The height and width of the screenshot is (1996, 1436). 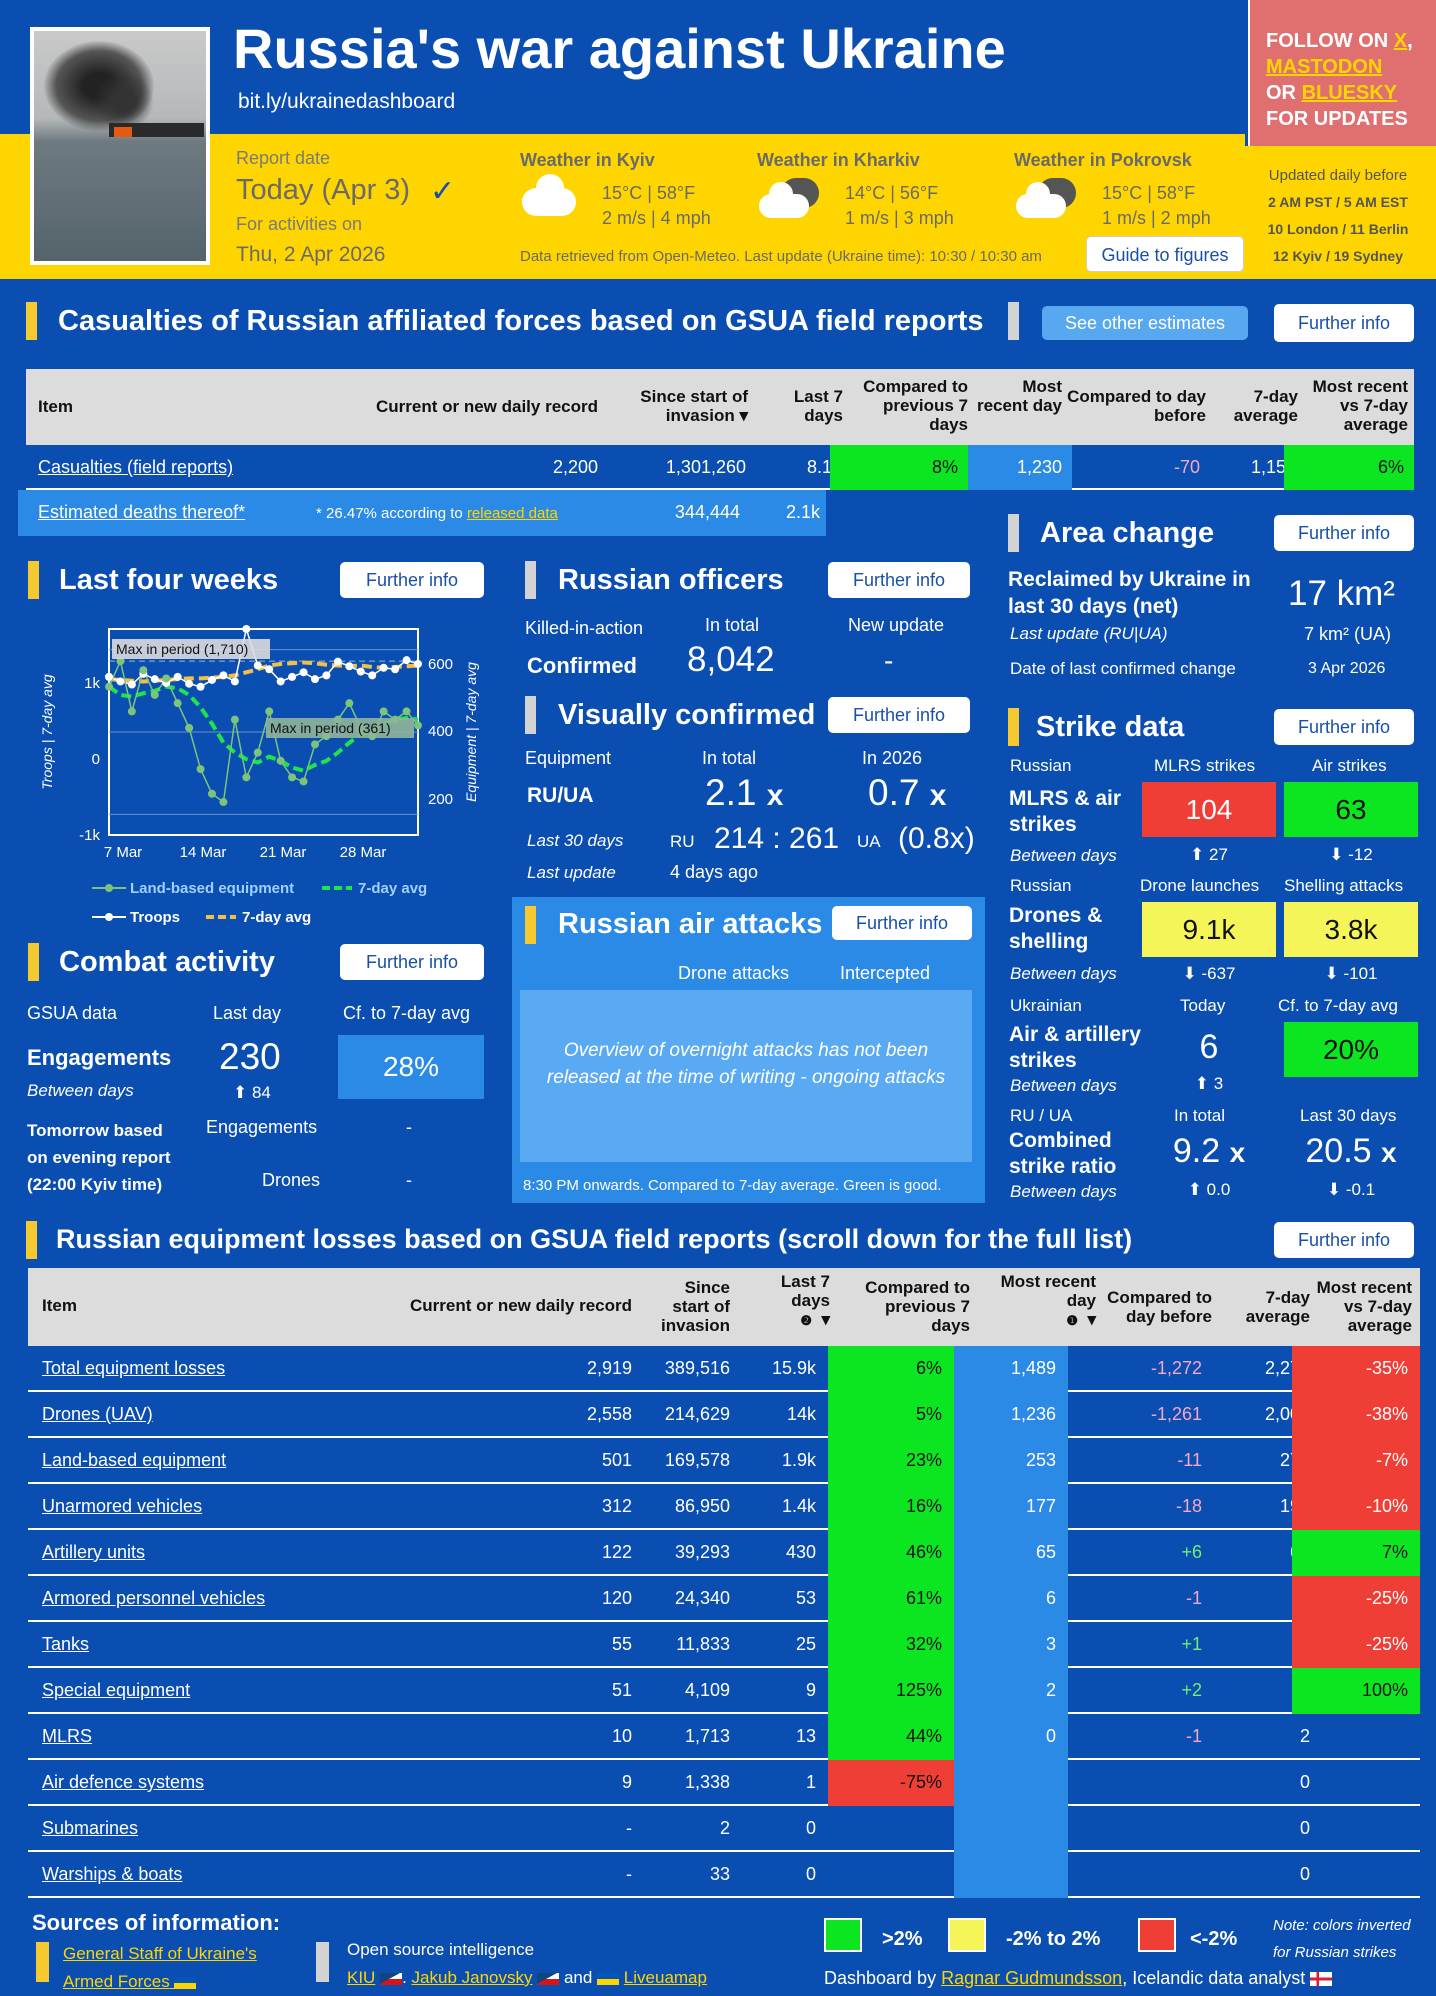 I want to click on author-link: Ragnar Gudmundsson, so click(x=1032, y=1978).